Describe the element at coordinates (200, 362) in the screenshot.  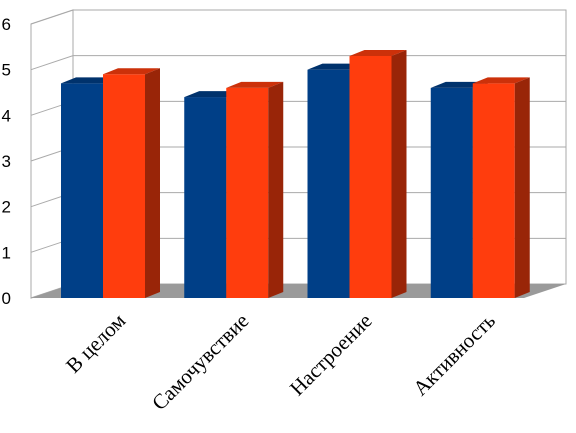
I see `x-tick-label: Самочувствие` at that location.